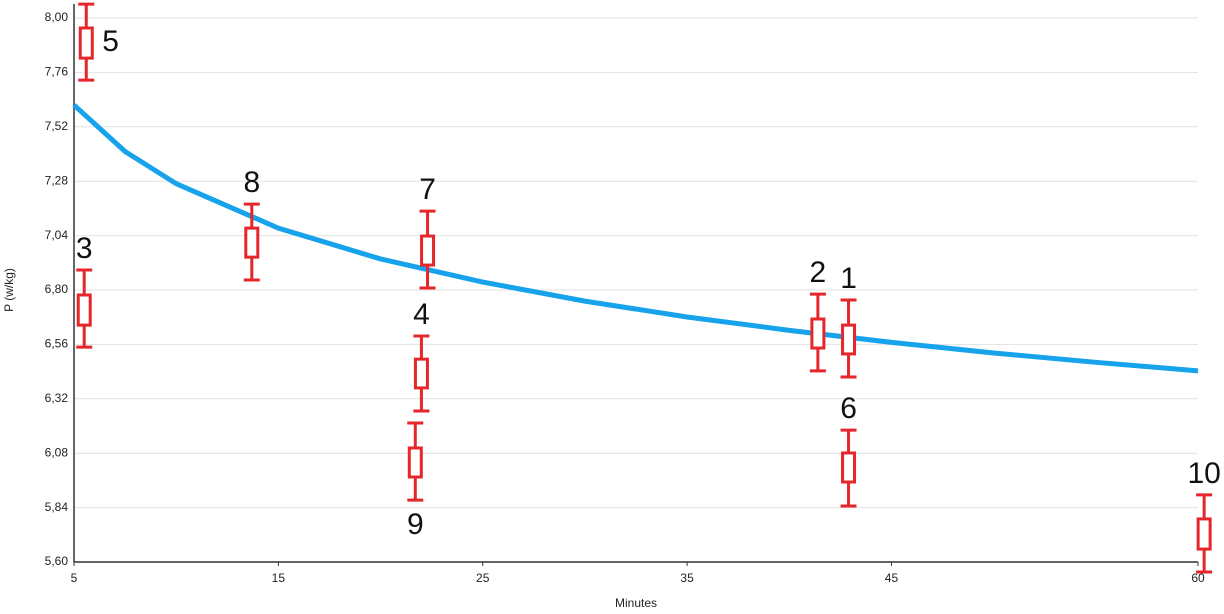 The height and width of the screenshot is (614, 1224). Describe the element at coordinates (110, 41) in the screenshot. I see `point-label: 5` at that location.